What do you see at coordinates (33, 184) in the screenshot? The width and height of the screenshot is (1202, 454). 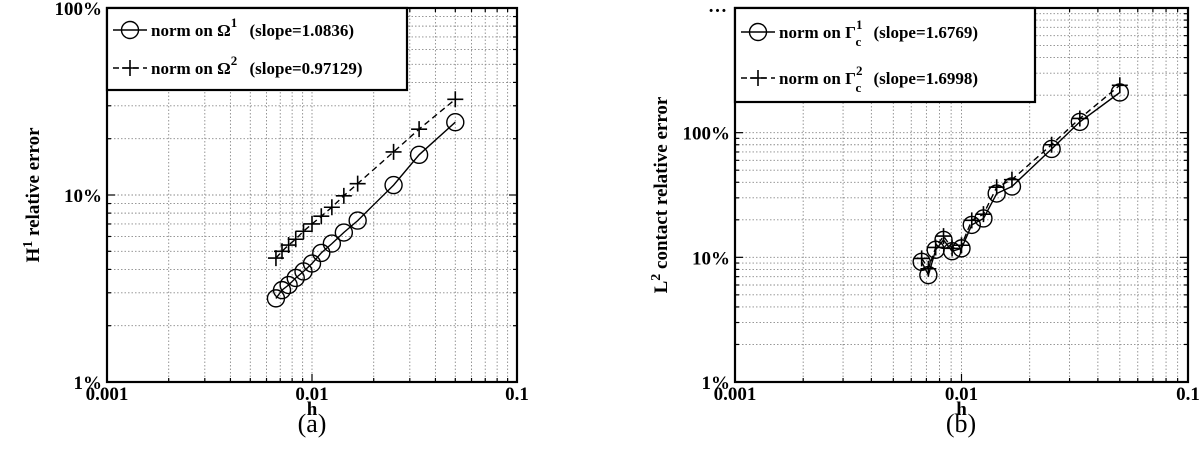 I see `y-axis-label-text: relative error` at bounding box center [33, 184].